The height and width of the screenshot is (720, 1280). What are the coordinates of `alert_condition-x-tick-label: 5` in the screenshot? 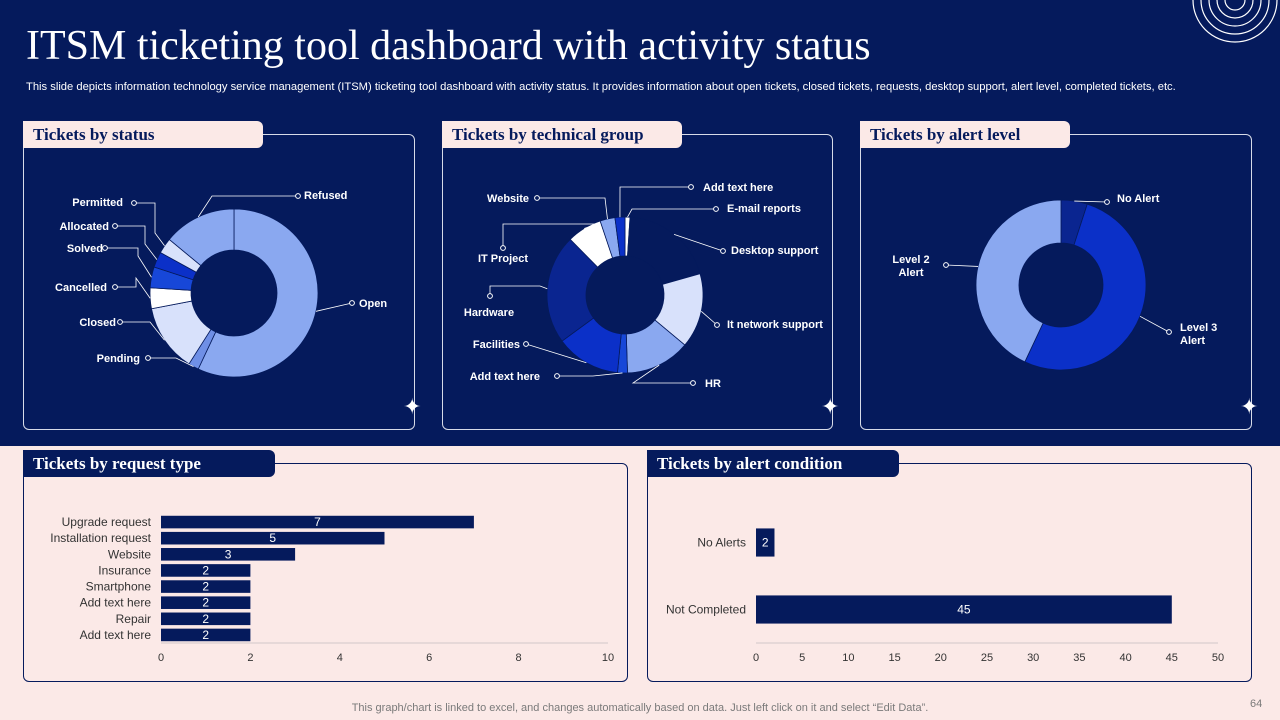 It's located at (802, 658).